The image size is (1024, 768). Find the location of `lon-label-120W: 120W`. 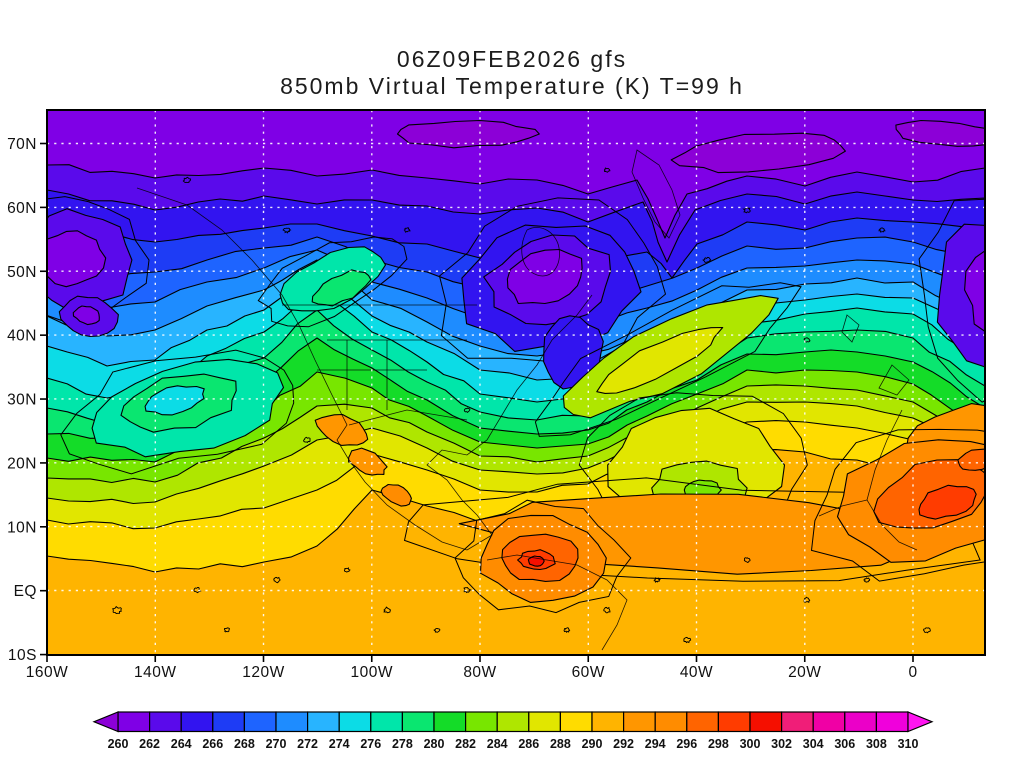

lon-label-120W: 120W is located at coordinates (263, 672).